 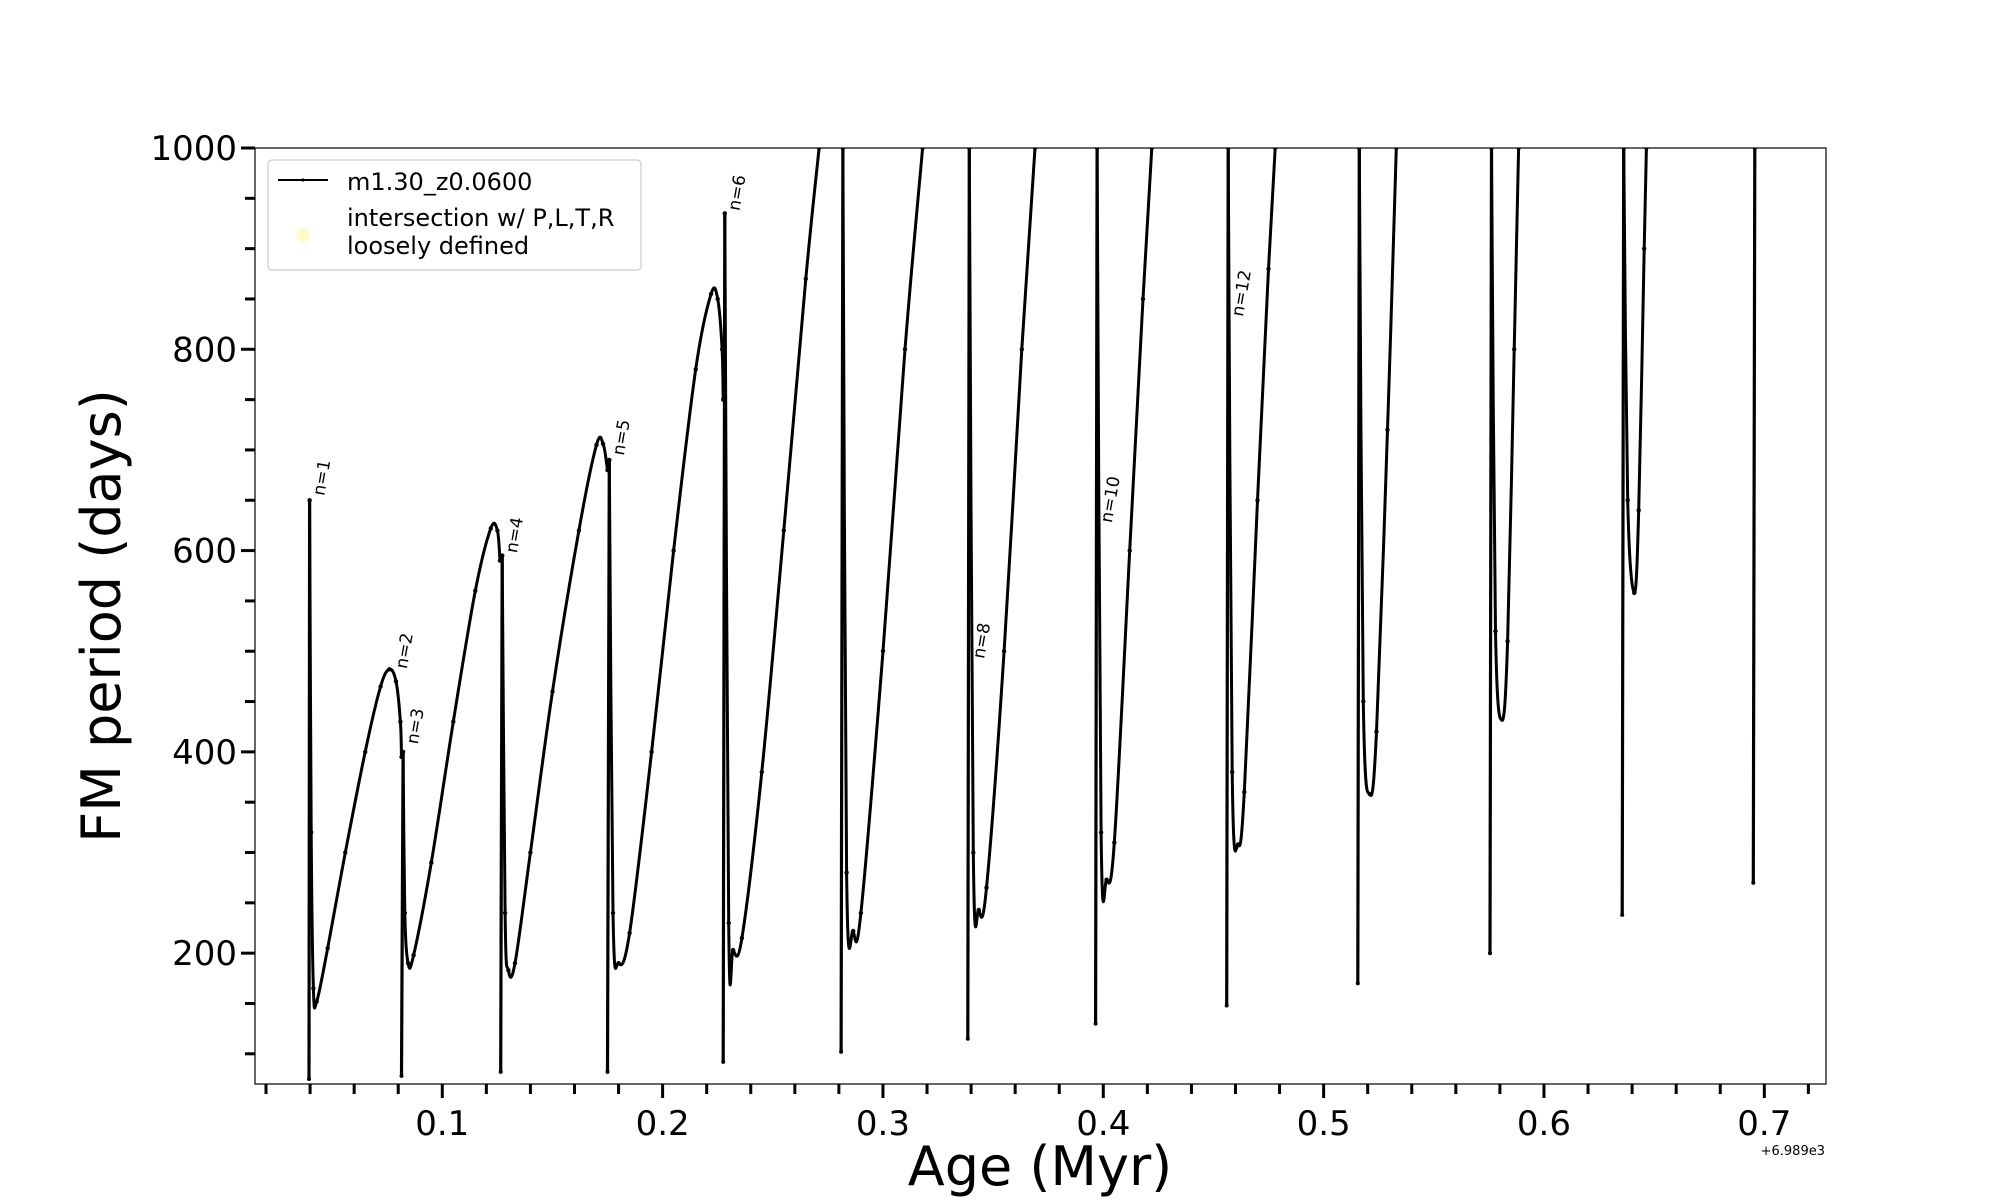 I want to click on y-axis-label: FM period (days), so click(x=101, y=616).